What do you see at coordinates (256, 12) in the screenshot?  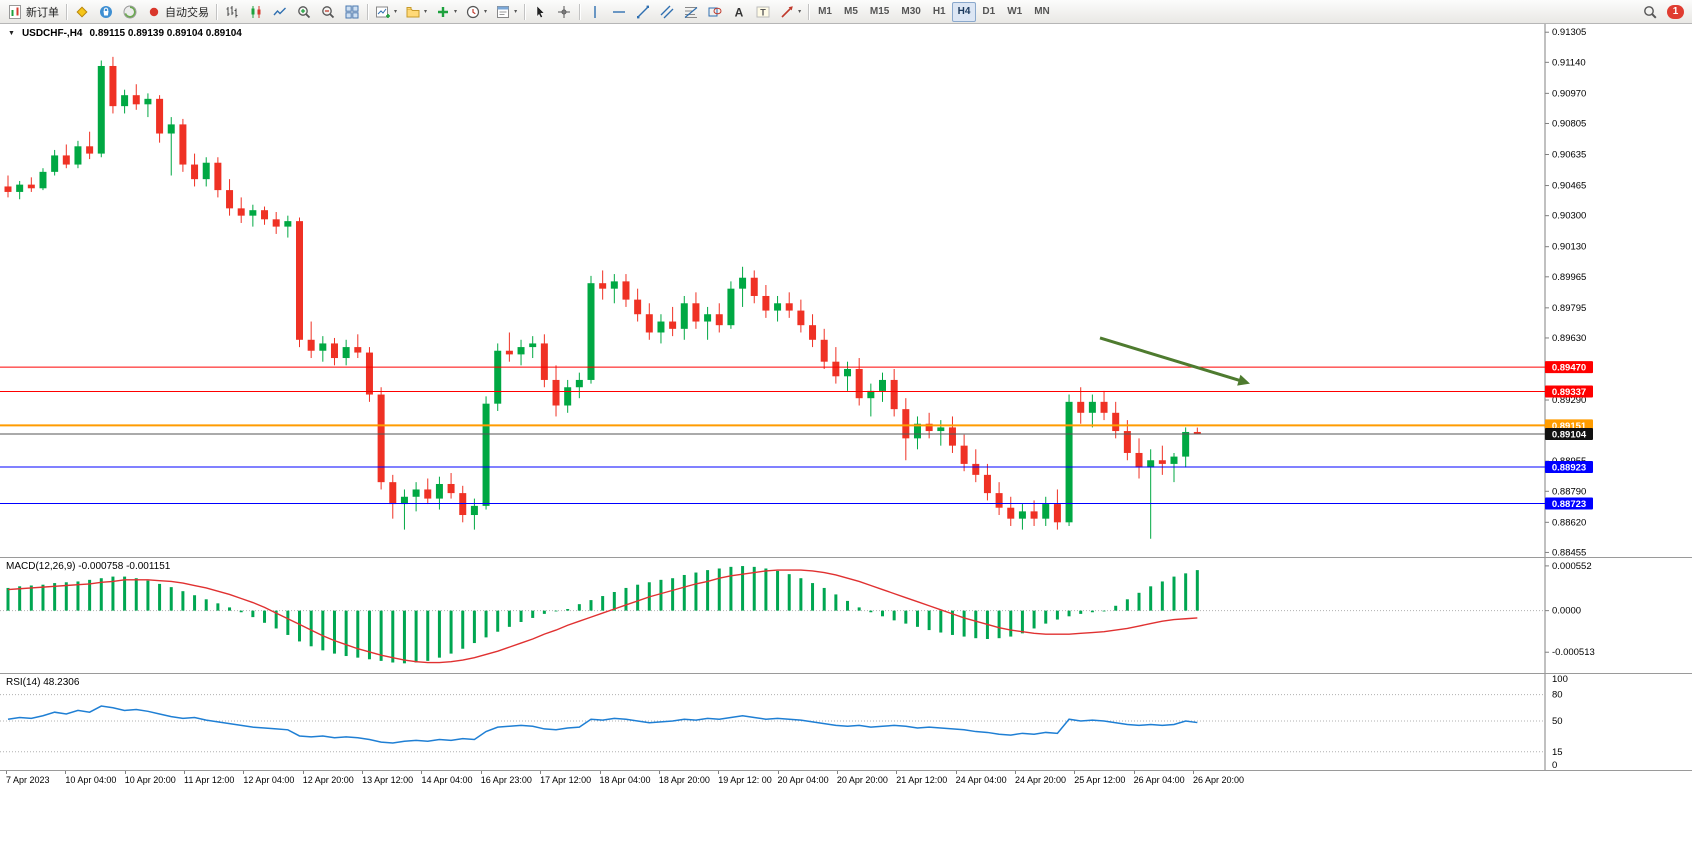 I see `candlestick-chart-button` at bounding box center [256, 12].